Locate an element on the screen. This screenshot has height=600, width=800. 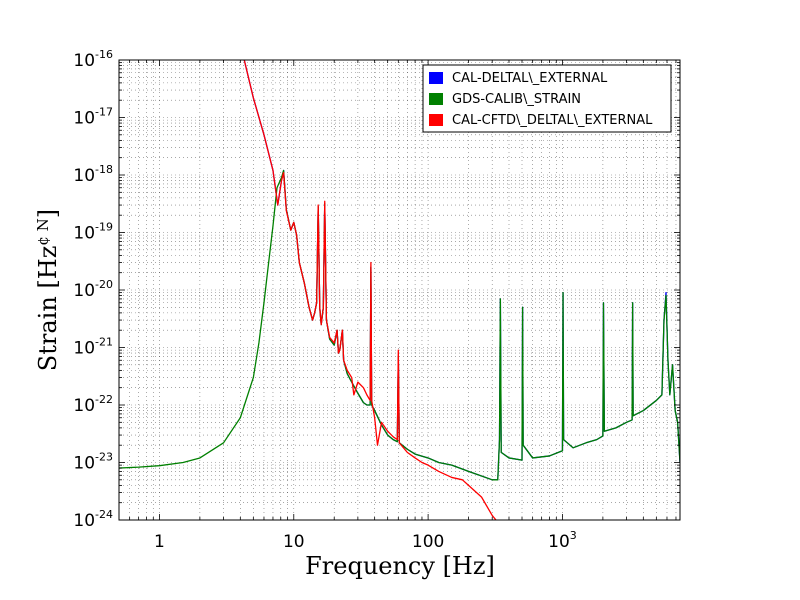
x-tick-label: 10 is located at coordinates (294, 542).